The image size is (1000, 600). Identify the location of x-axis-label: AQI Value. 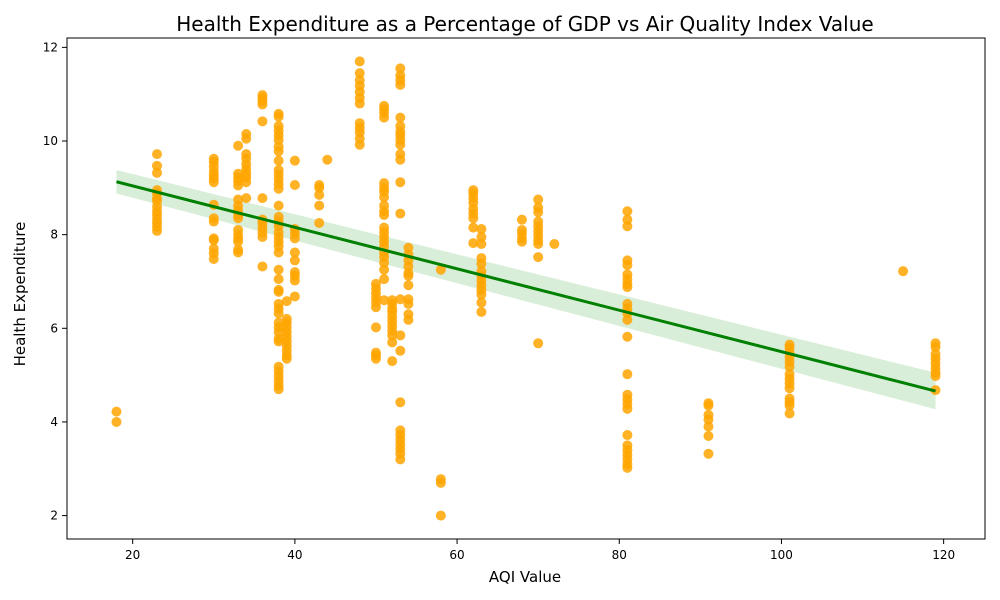
(525, 577).